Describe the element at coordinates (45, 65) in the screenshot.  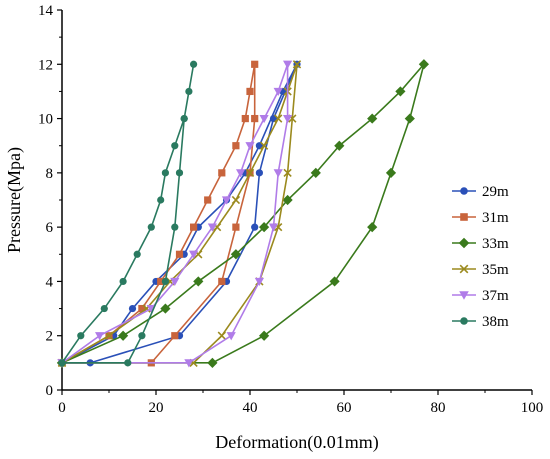
I see `y-tick-label: 12` at that location.